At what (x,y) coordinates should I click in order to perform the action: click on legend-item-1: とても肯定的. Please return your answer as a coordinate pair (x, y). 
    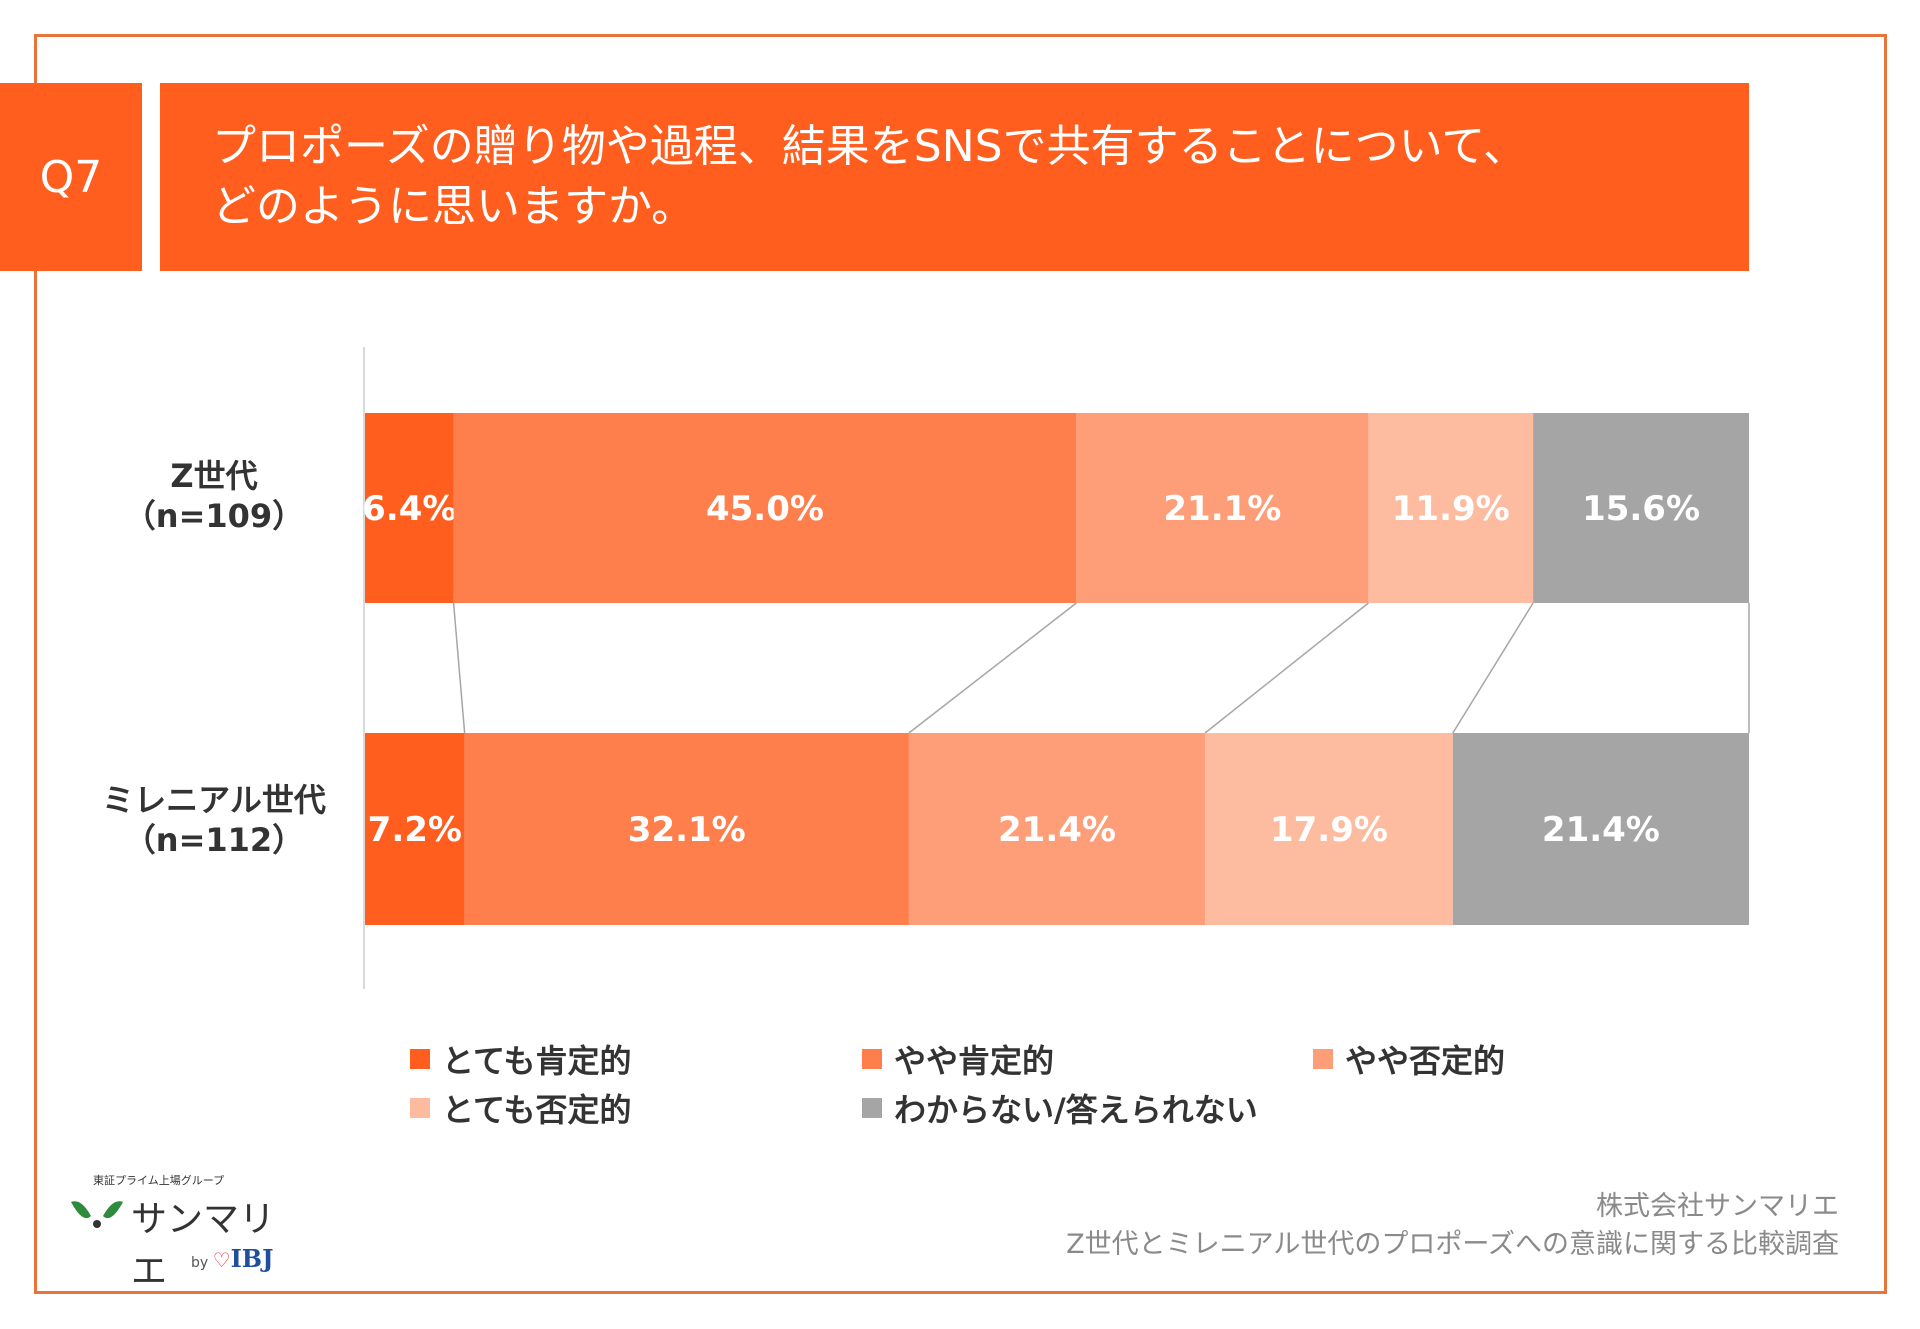
    Looking at the image, I should click on (520, 1059).